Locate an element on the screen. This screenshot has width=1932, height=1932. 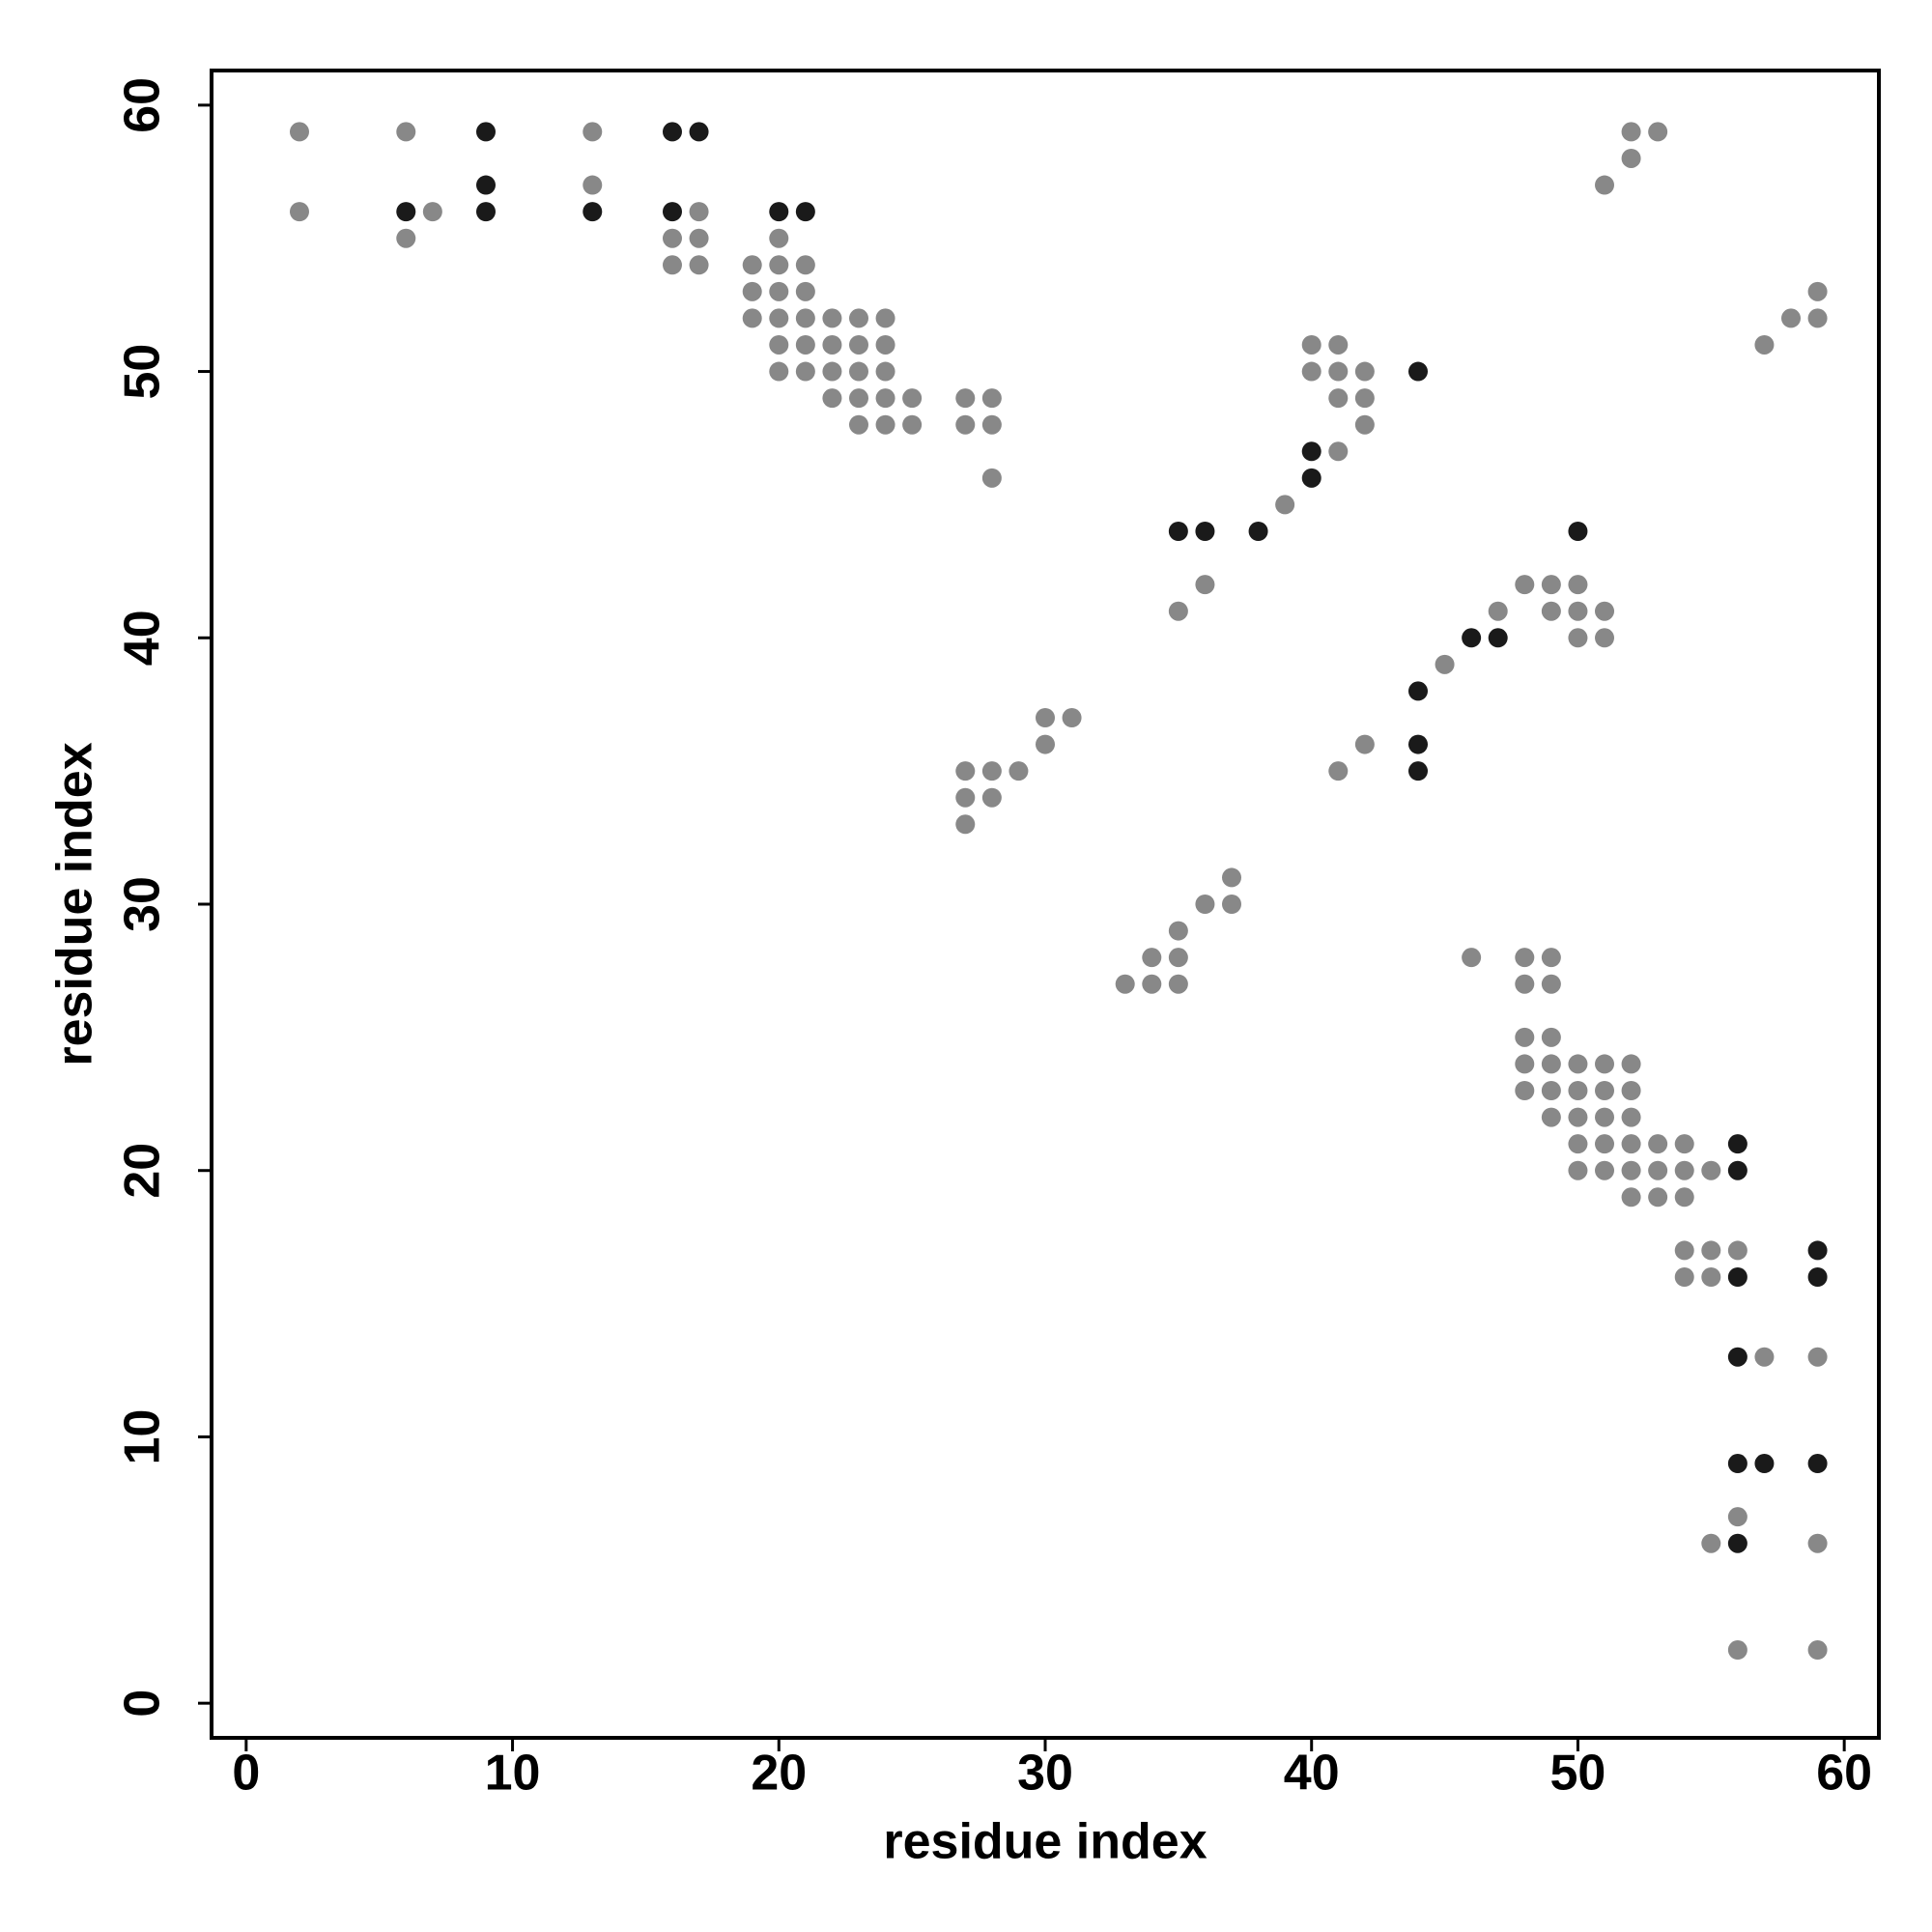
y-tick-label: 20 is located at coordinates (143, 1171).